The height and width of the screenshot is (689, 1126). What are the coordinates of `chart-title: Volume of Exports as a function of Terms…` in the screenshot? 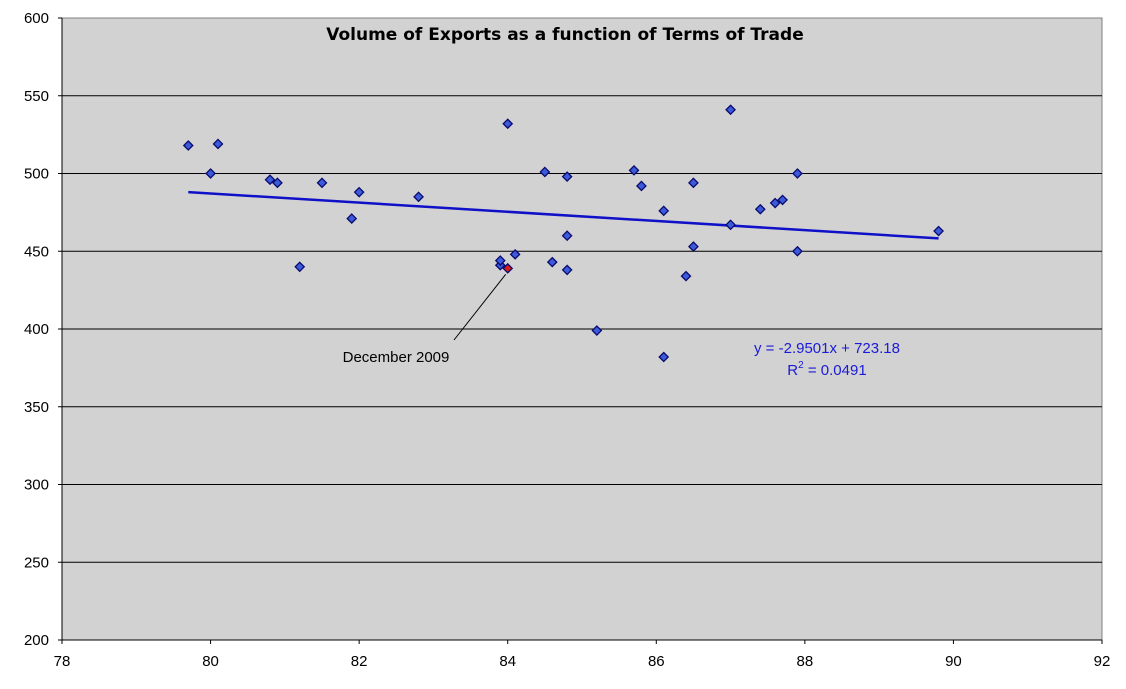 It's located at (564, 35).